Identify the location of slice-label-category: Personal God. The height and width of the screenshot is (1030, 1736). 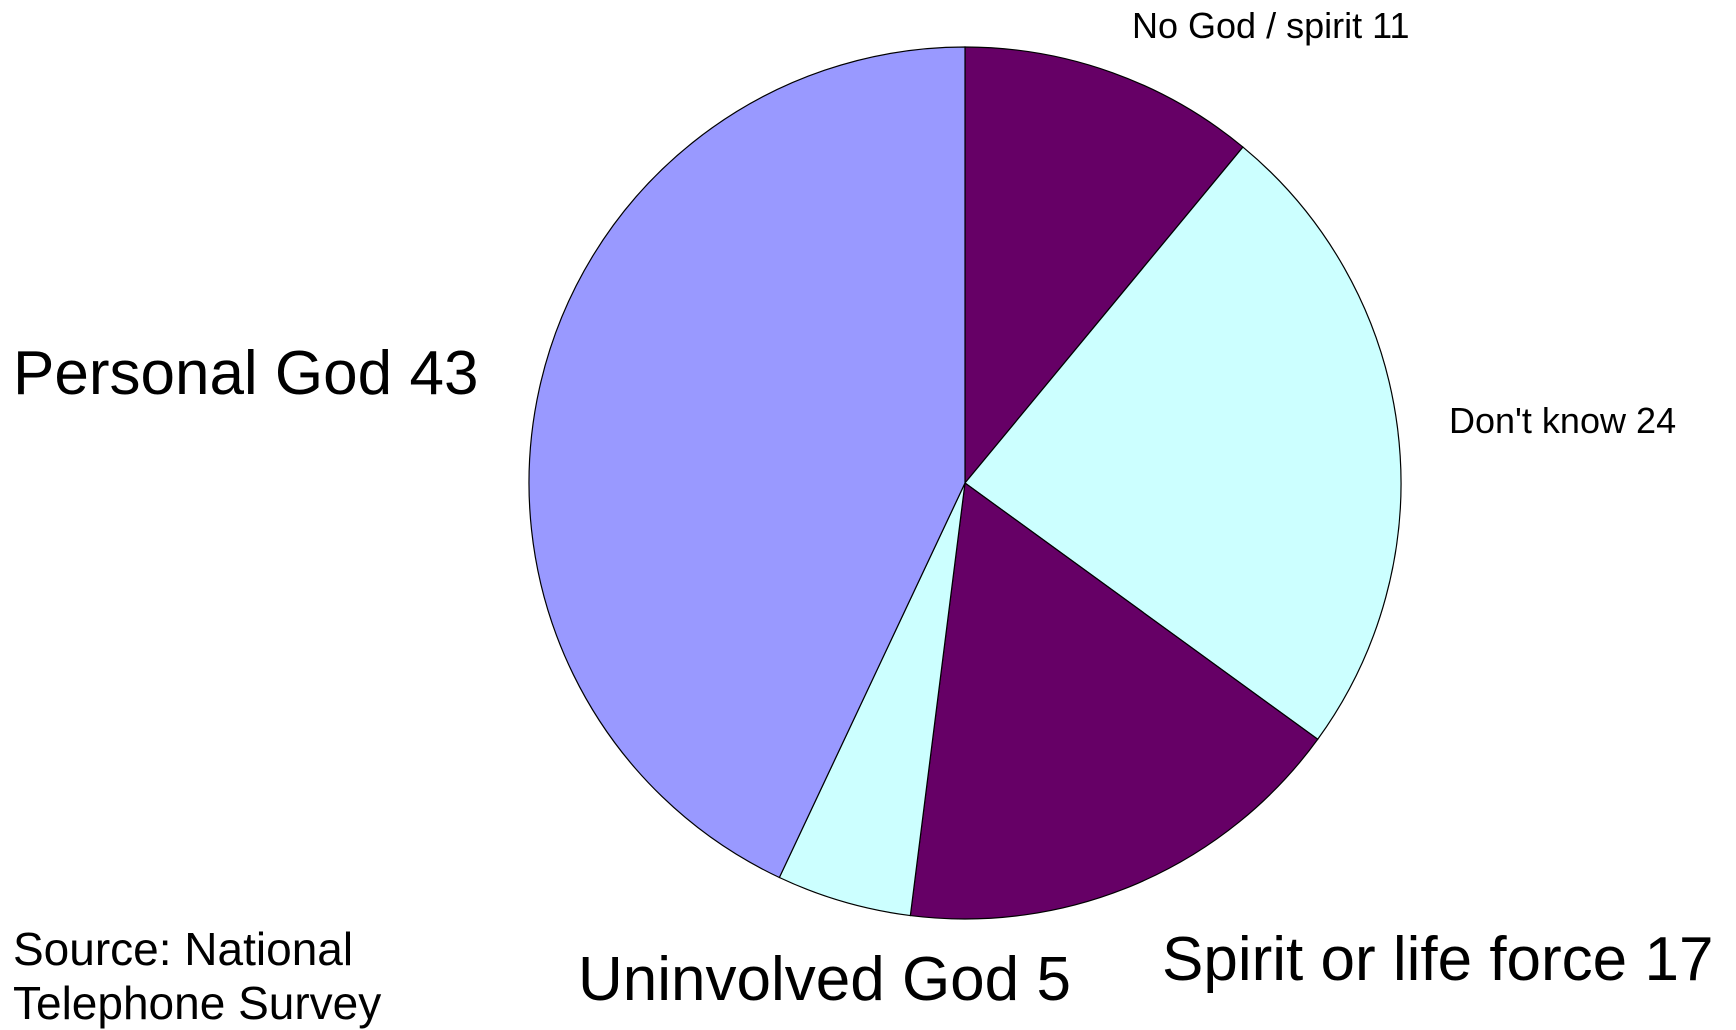
(202, 373).